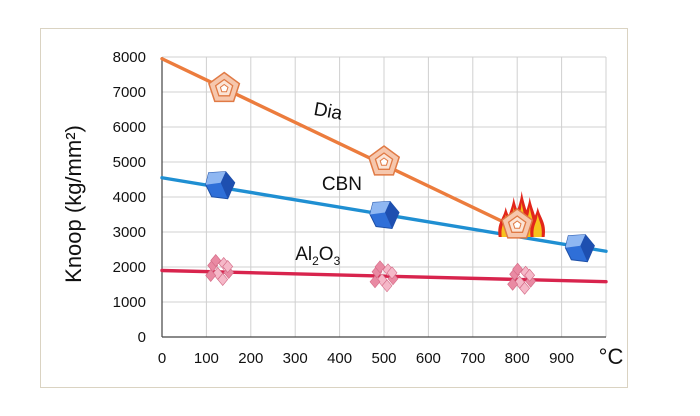  Describe the element at coordinates (611, 356) in the screenshot. I see `x-axis-unit: °C` at that location.